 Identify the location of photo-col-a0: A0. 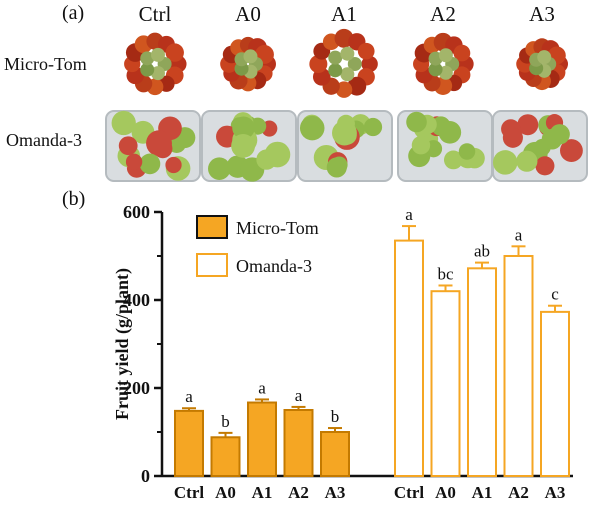
(248, 14).